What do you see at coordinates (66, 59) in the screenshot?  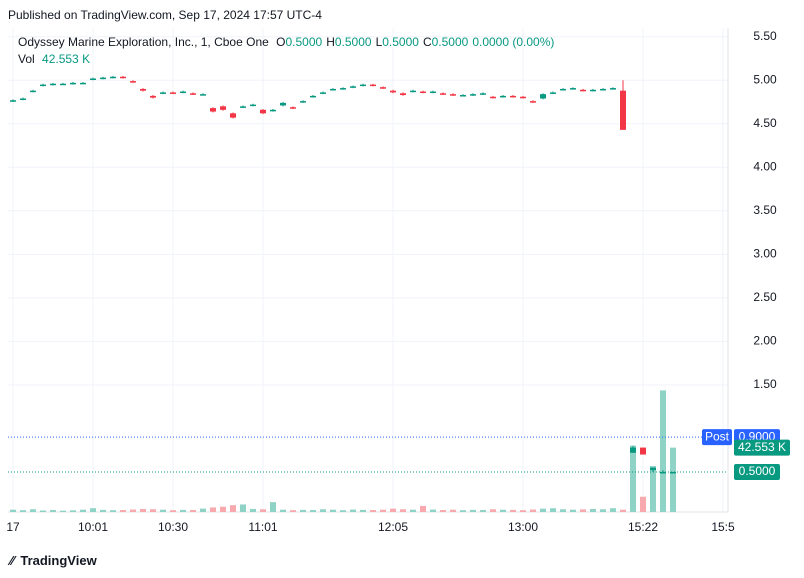 I see `volume-value: 42.553 K` at bounding box center [66, 59].